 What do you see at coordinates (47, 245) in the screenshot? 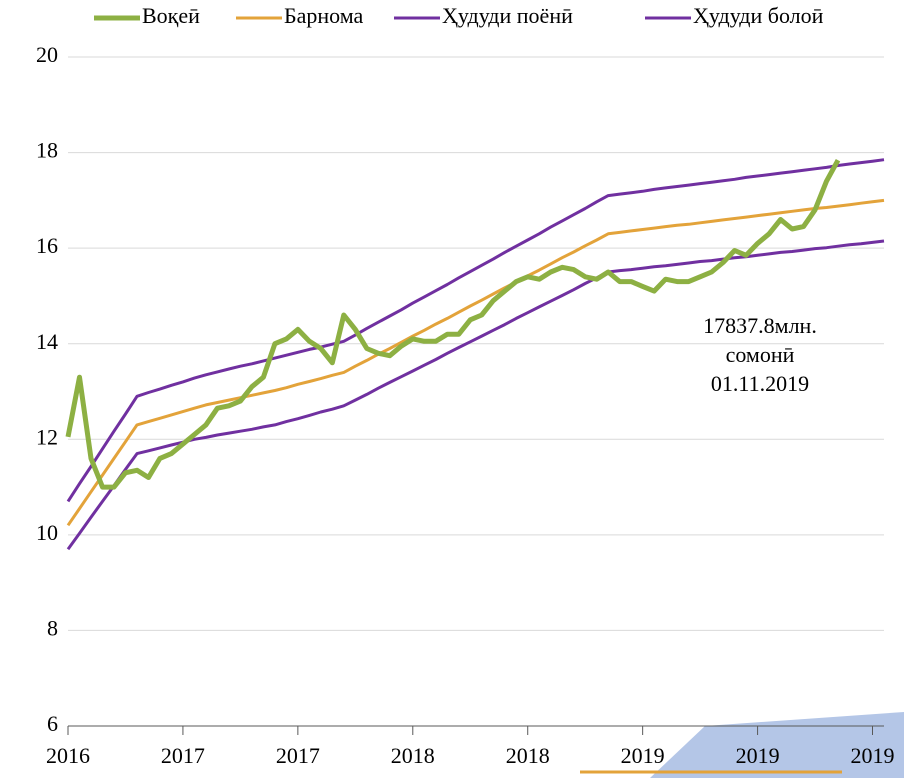
I see `y-tick-label: 16` at bounding box center [47, 245].